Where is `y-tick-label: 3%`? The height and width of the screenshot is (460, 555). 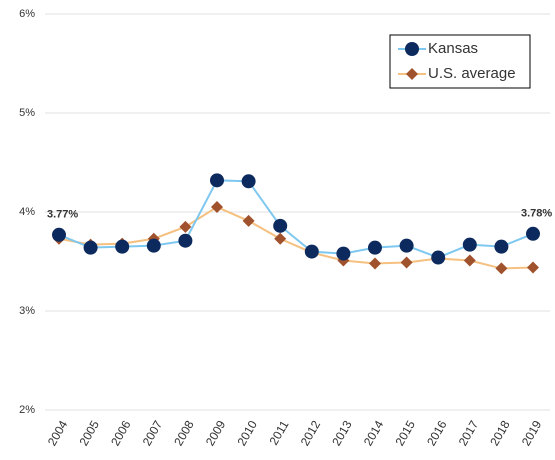 y-tick-label: 3% is located at coordinates (27, 311).